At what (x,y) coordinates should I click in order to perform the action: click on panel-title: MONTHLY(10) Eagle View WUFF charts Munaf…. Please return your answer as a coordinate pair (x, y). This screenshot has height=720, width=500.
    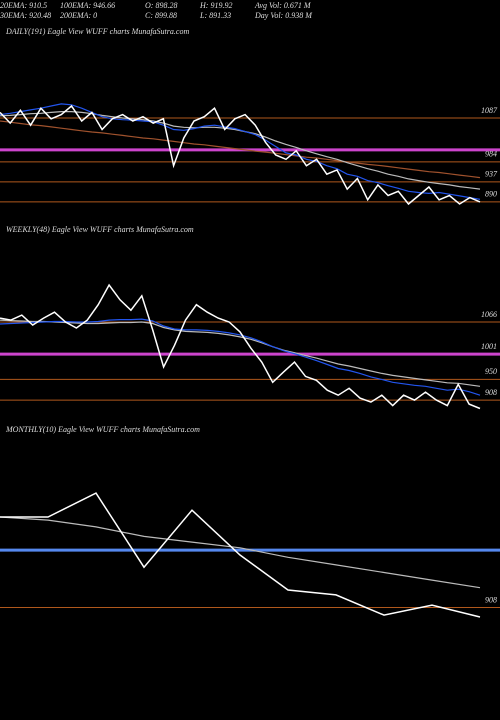
    Looking at the image, I should click on (102, 429).